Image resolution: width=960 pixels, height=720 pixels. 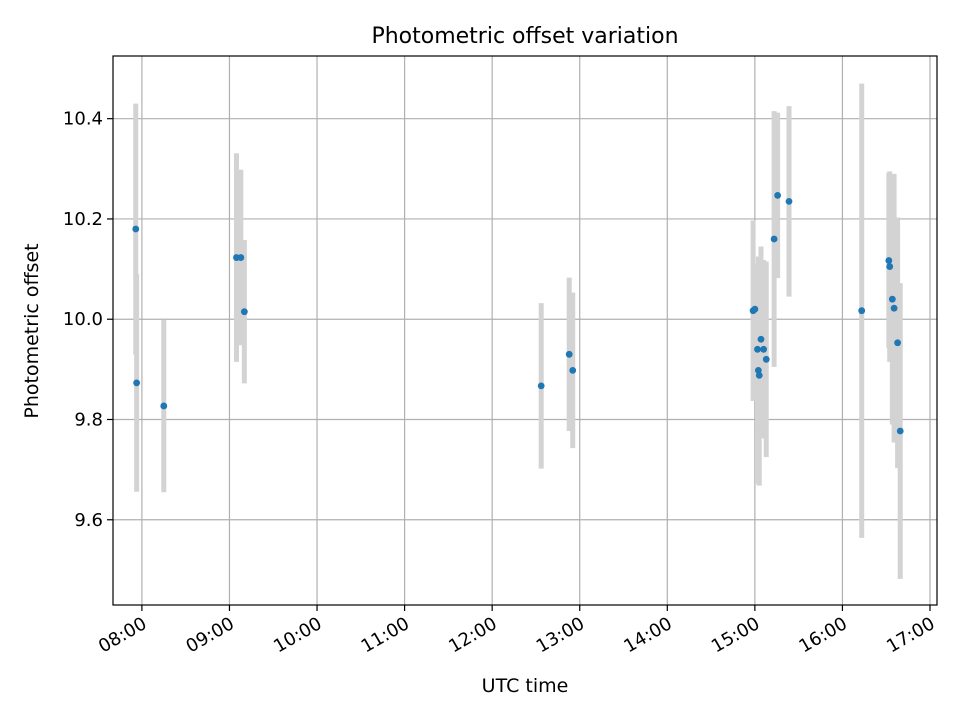 I want to click on y-tick-label: 9.6, so click(x=88, y=520).